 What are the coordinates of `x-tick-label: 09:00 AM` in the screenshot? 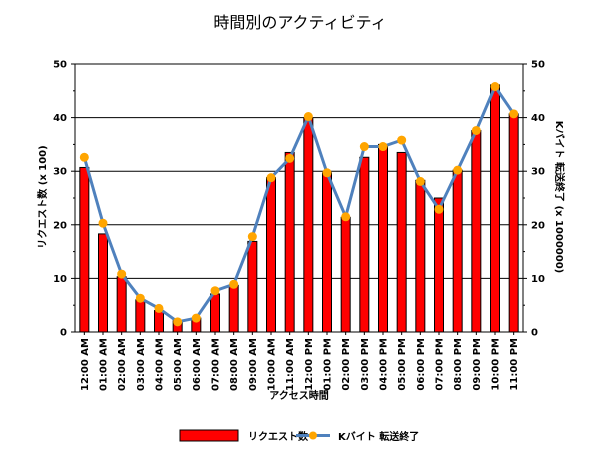 It's located at (253, 364).